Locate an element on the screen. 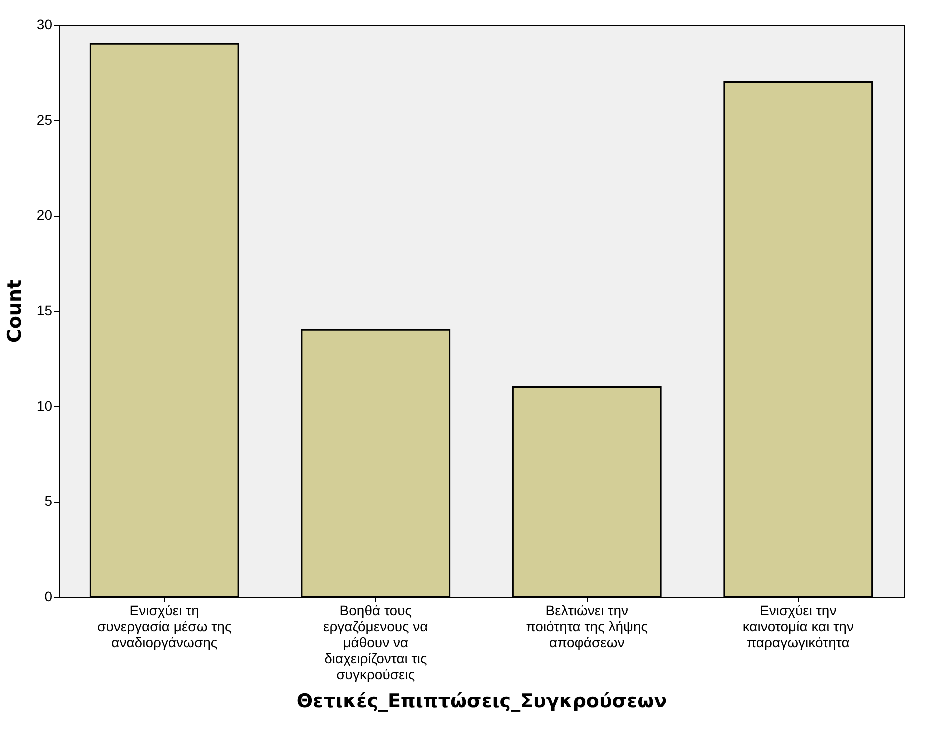 The image size is (931, 755). x-tick-label: Ενισχύει την καινοτομία και την παραγωγικότητα is located at coordinates (798, 626).